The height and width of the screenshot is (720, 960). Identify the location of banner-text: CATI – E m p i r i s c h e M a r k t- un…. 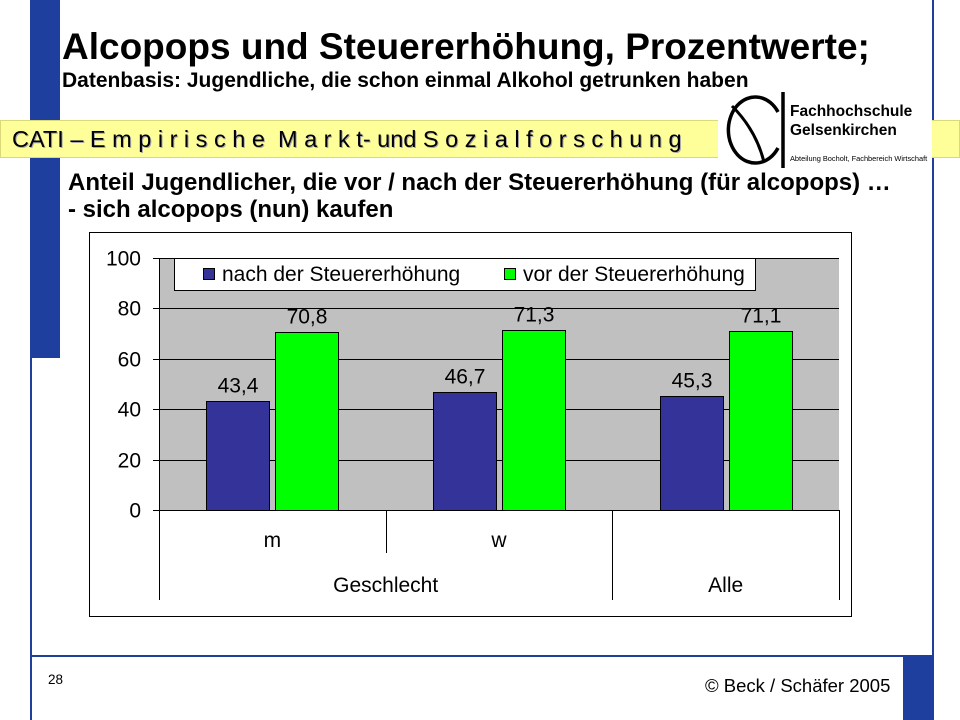
(347, 139).